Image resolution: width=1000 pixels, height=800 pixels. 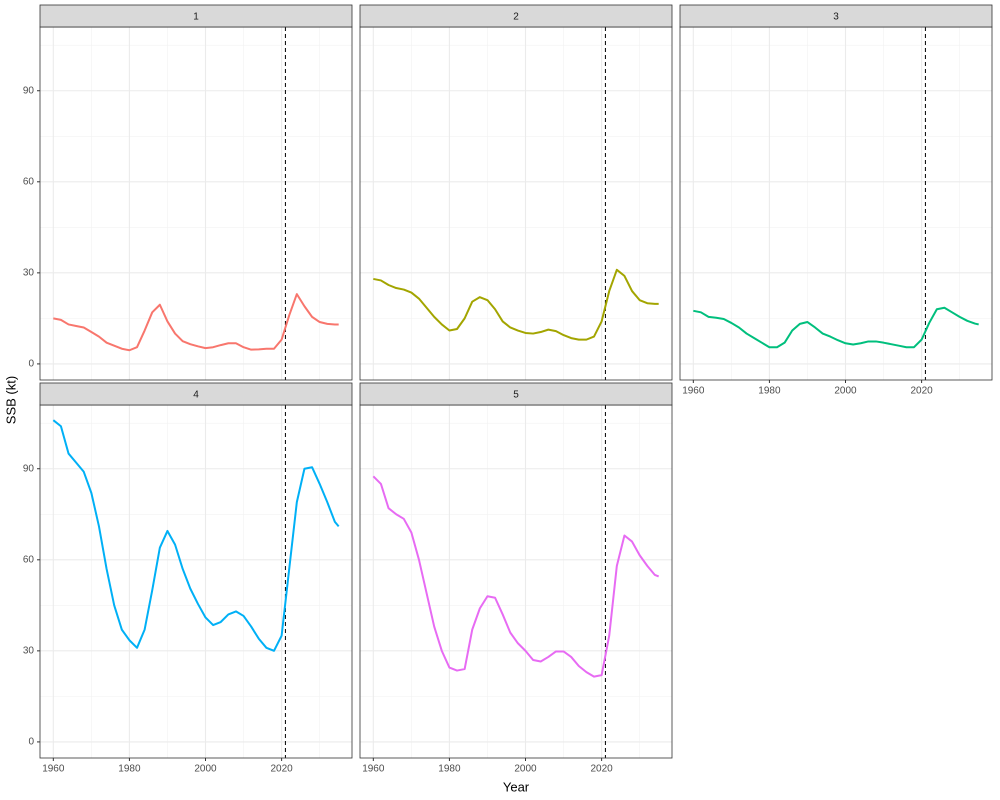 I want to click on y-axis-title: SSB (kt), so click(x=10, y=400).